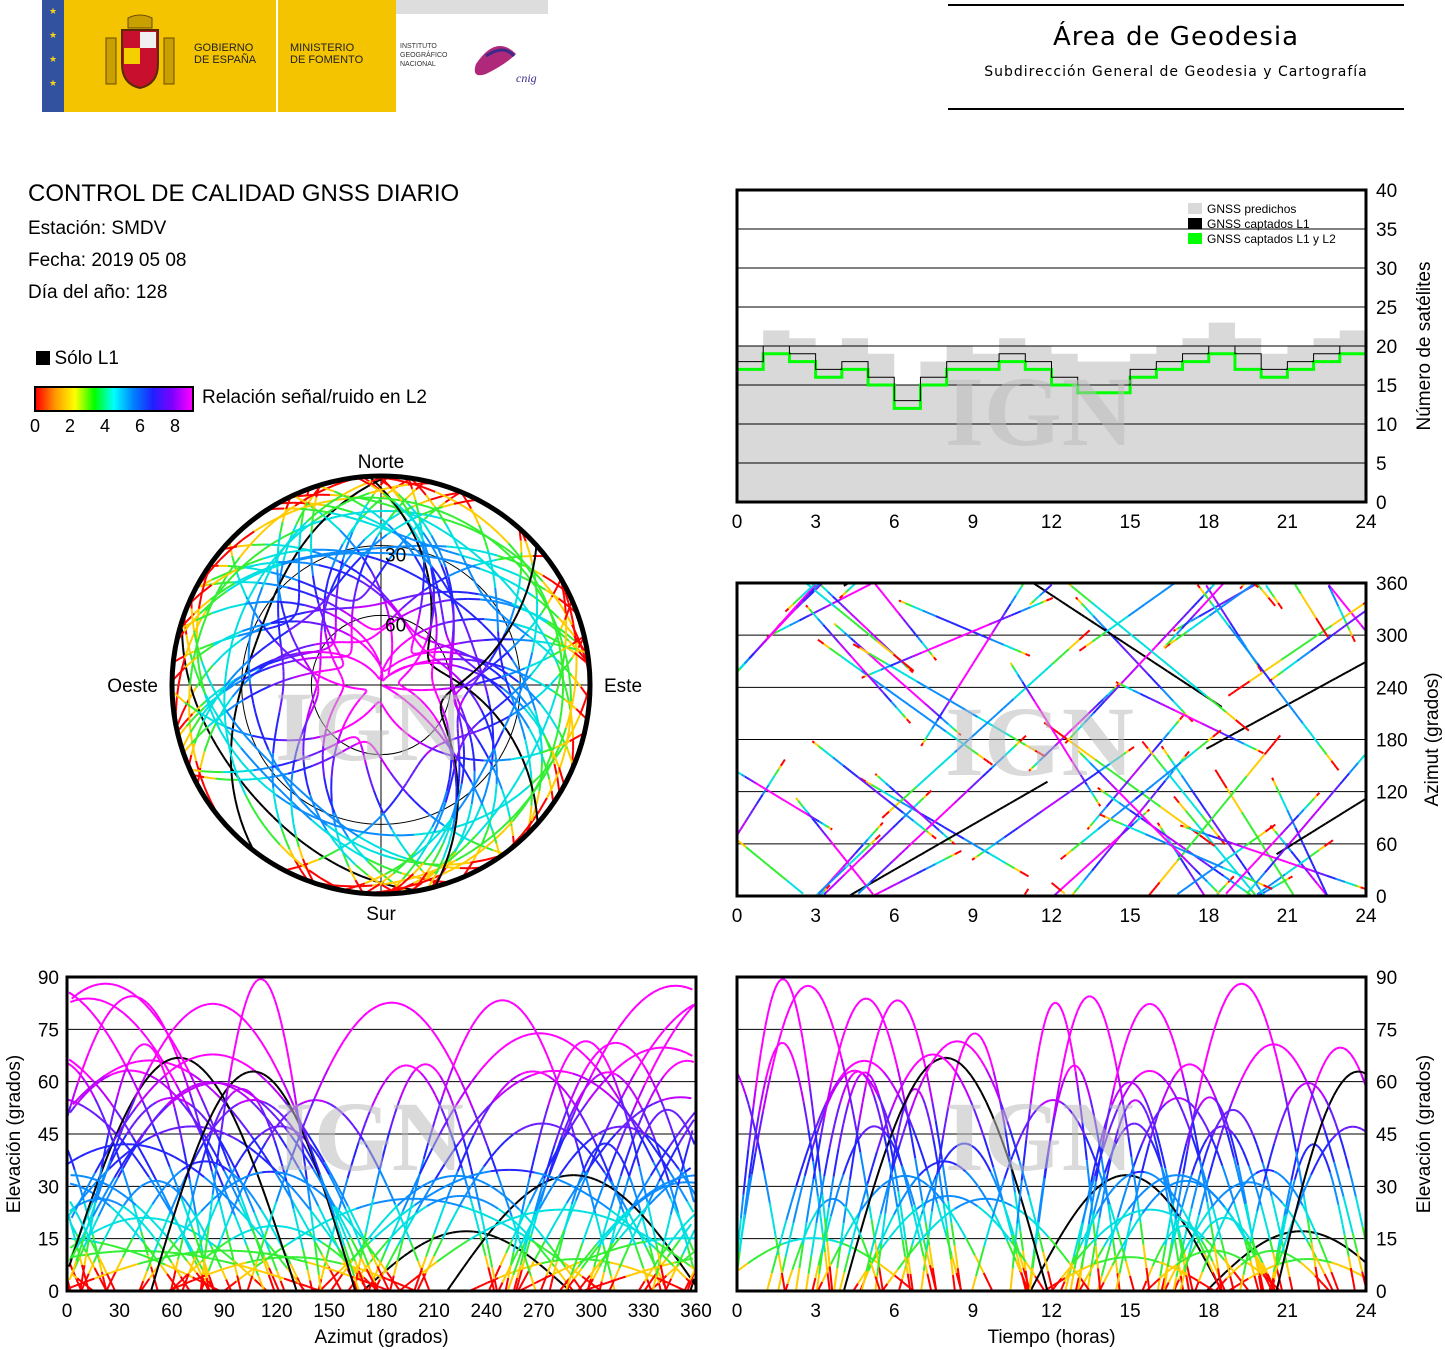 The height and width of the screenshot is (1350, 1445). What do you see at coordinates (1051, 916) in the screenshot?
I see `x-tick-label: 12` at bounding box center [1051, 916].